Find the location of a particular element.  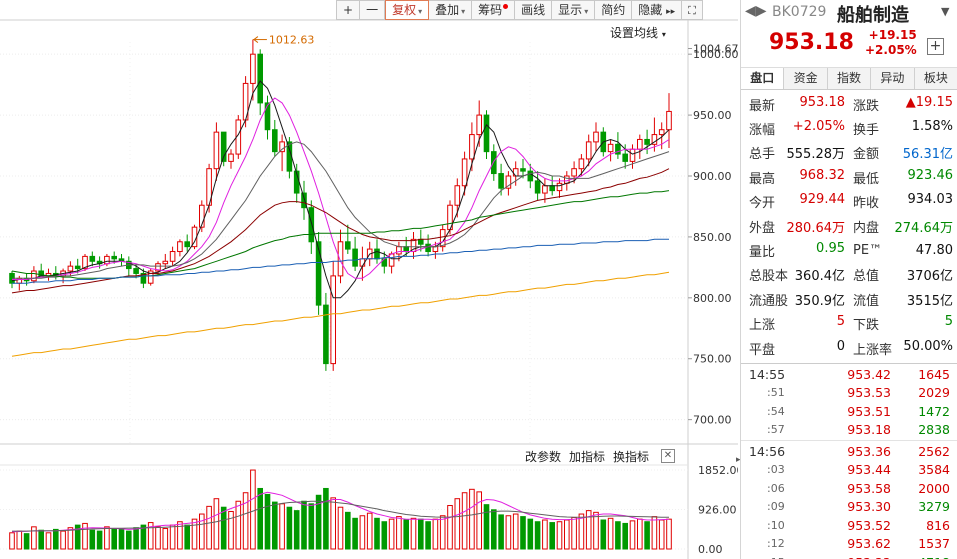

tick-time: :51 is located at coordinates (776, 393).